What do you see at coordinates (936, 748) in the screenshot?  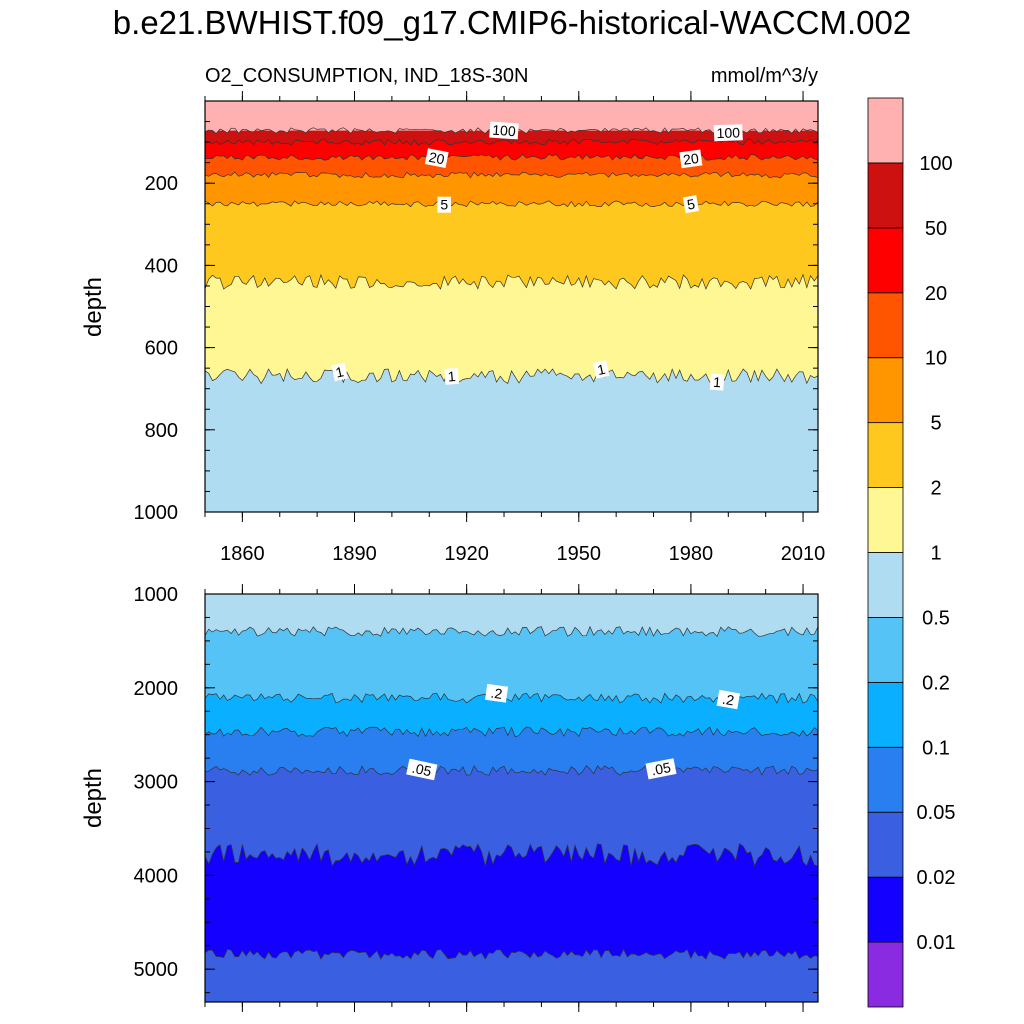 I see `colorbar-label: 0.1` at bounding box center [936, 748].